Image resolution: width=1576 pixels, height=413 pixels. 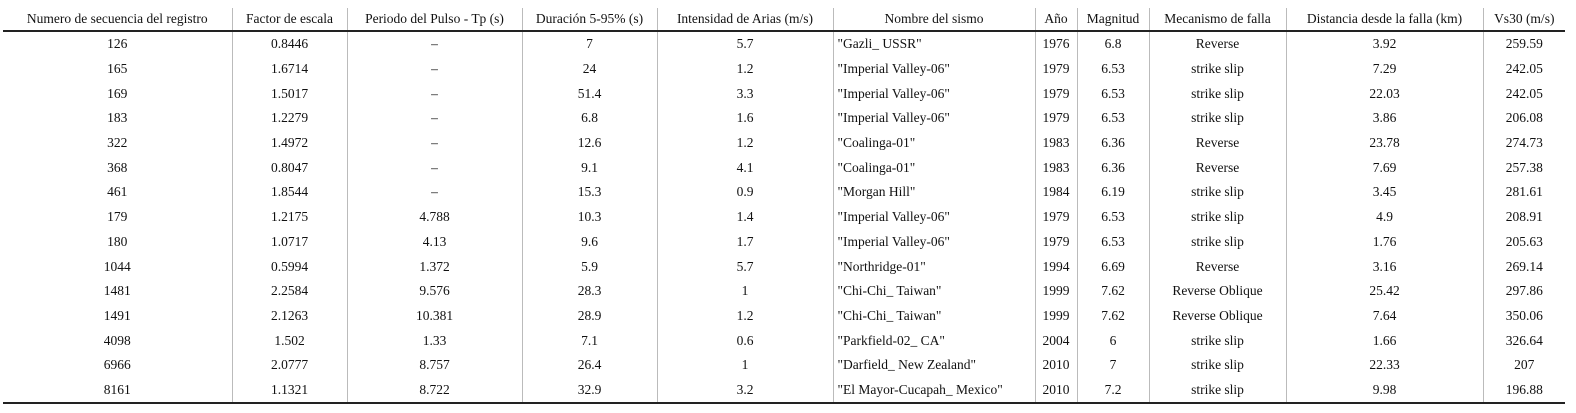 What do you see at coordinates (1523, 143) in the screenshot?
I see `table-cell: 274.73` at bounding box center [1523, 143].